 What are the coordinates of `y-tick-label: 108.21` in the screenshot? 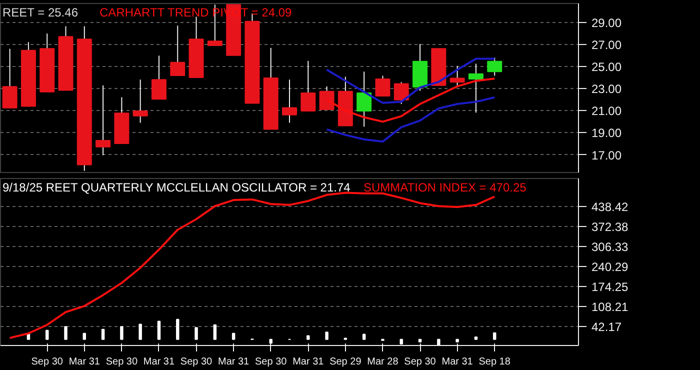 It's located at (610, 307).